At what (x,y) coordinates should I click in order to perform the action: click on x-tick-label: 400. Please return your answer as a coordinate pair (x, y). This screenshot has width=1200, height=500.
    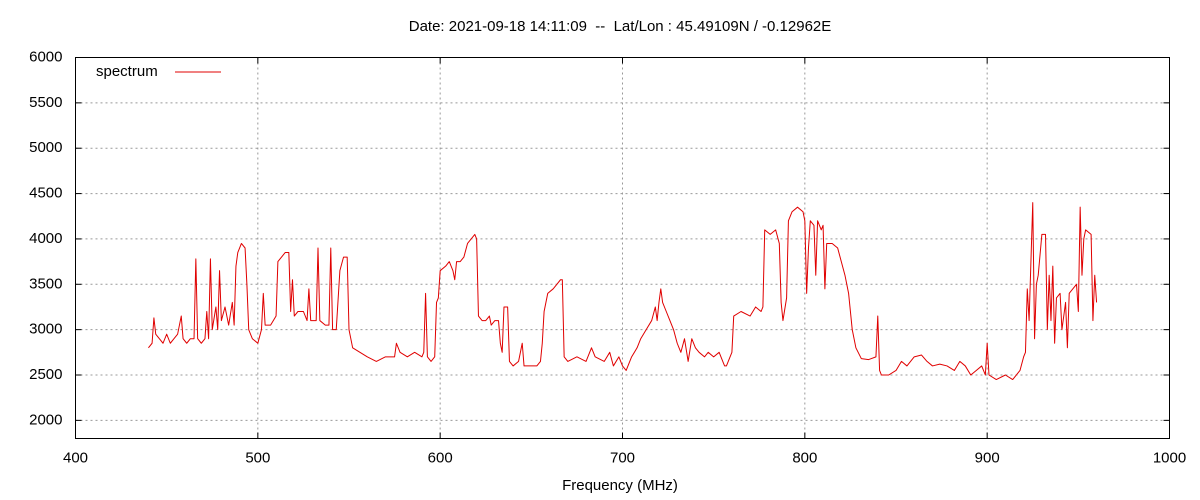
    Looking at the image, I should click on (75, 457).